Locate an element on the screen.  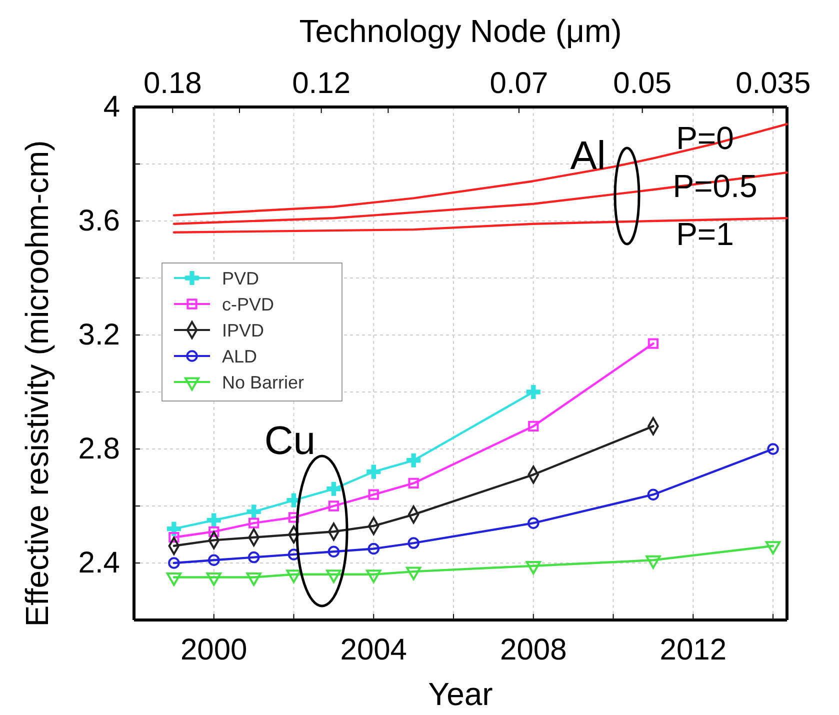
x-axis-title: Year is located at coordinates (461, 694).